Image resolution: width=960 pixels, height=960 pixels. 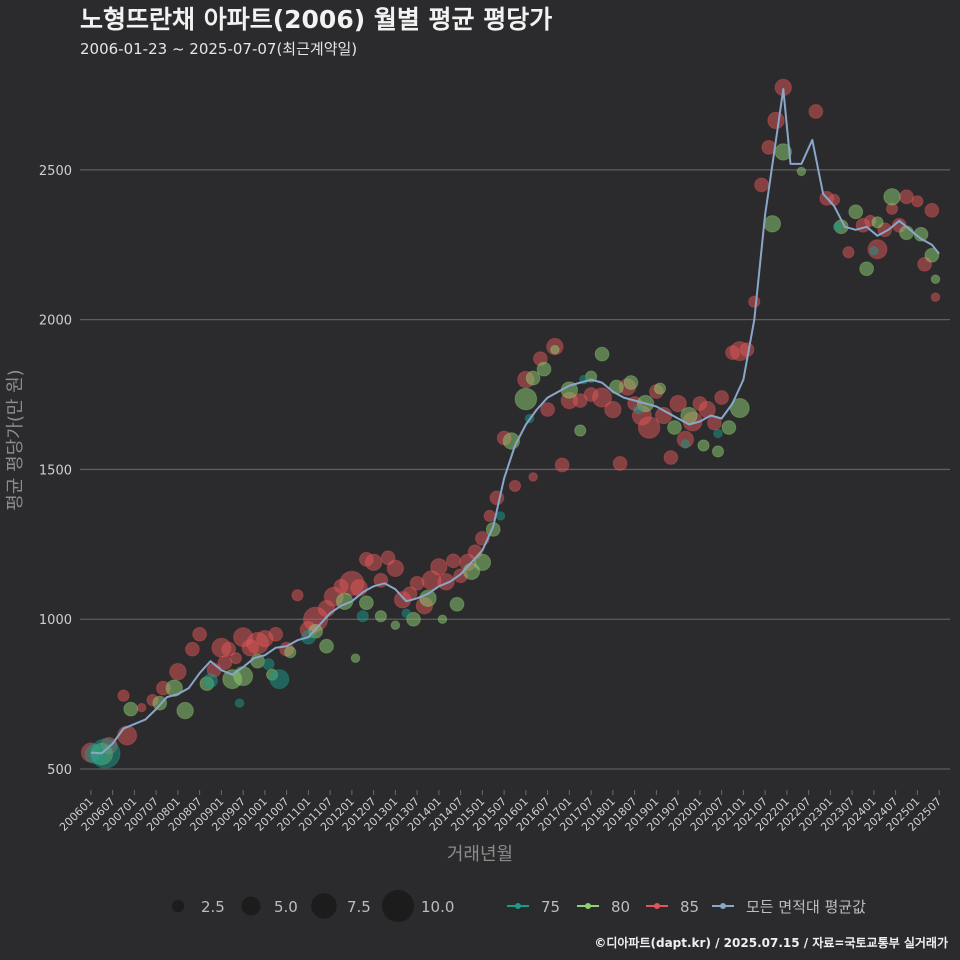 What do you see at coordinates (55, 620) in the screenshot?
I see `y-tick-label: 1000` at bounding box center [55, 620].